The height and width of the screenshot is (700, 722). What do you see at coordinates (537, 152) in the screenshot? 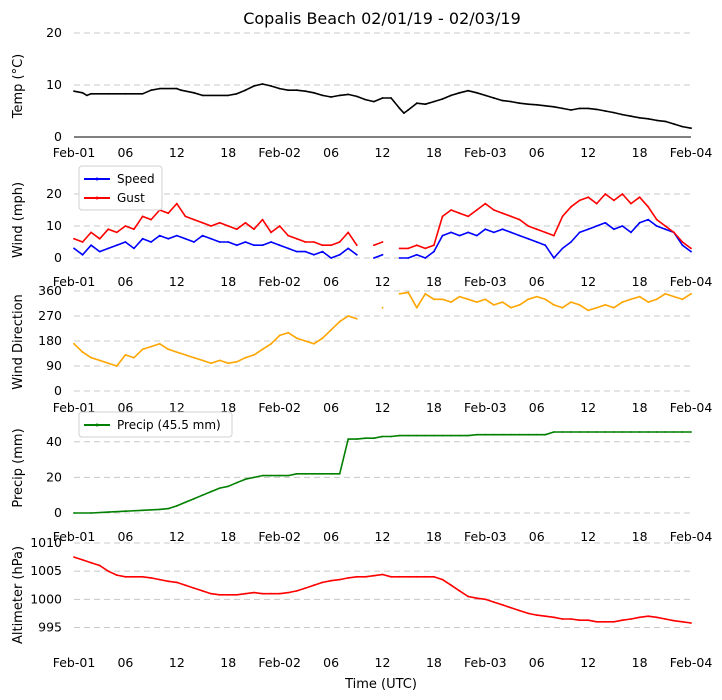
I see `temp-x-tick-label: 06` at bounding box center [537, 152].